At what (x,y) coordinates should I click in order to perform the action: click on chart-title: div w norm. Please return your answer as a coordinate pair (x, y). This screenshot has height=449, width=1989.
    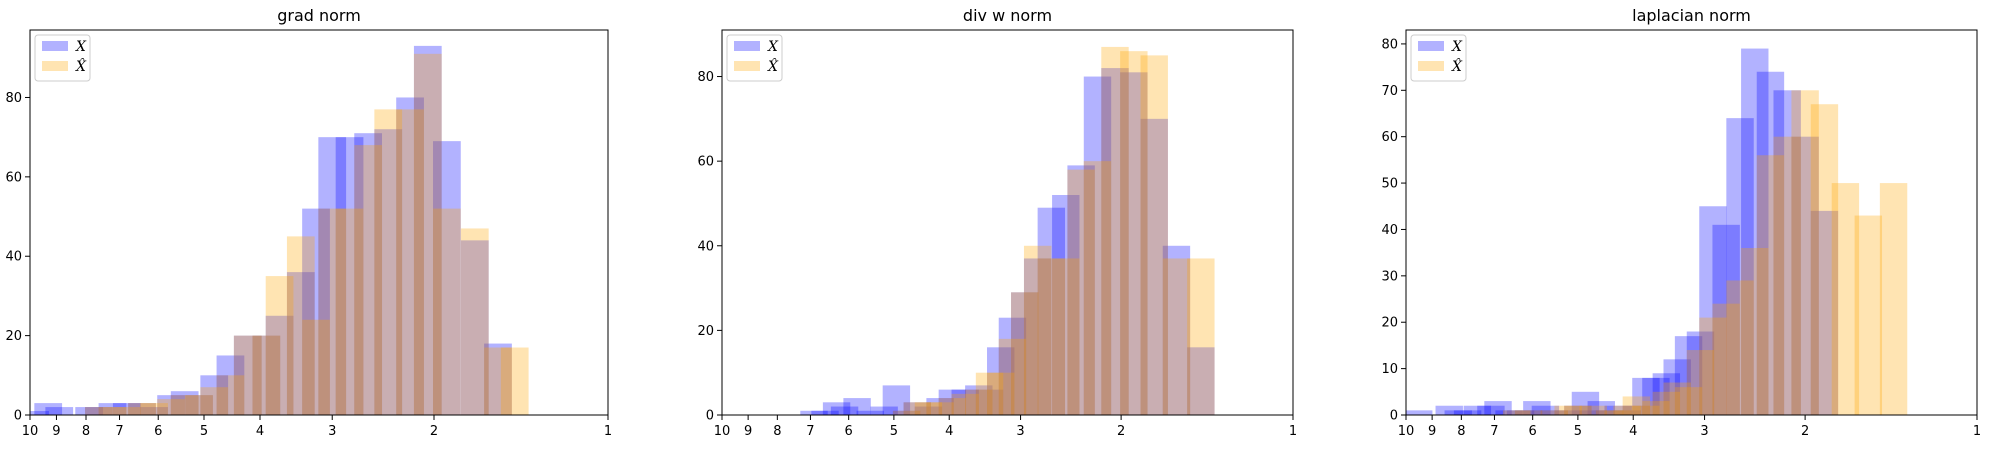
    Looking at the image, I should click on (1007, 15).